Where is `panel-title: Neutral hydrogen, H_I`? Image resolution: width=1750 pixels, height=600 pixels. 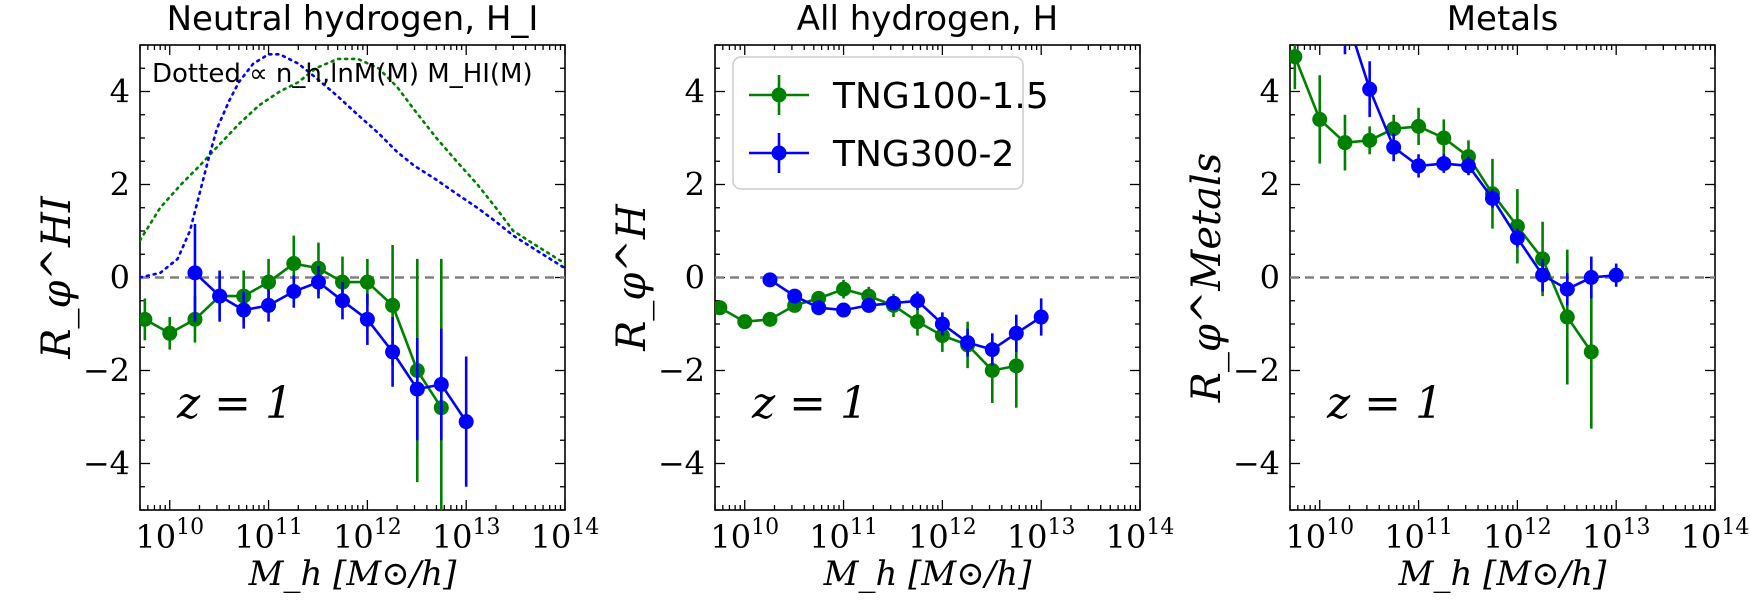
panel-title: Neutral hydrogen, H_I is located at coordinates (353, 19).